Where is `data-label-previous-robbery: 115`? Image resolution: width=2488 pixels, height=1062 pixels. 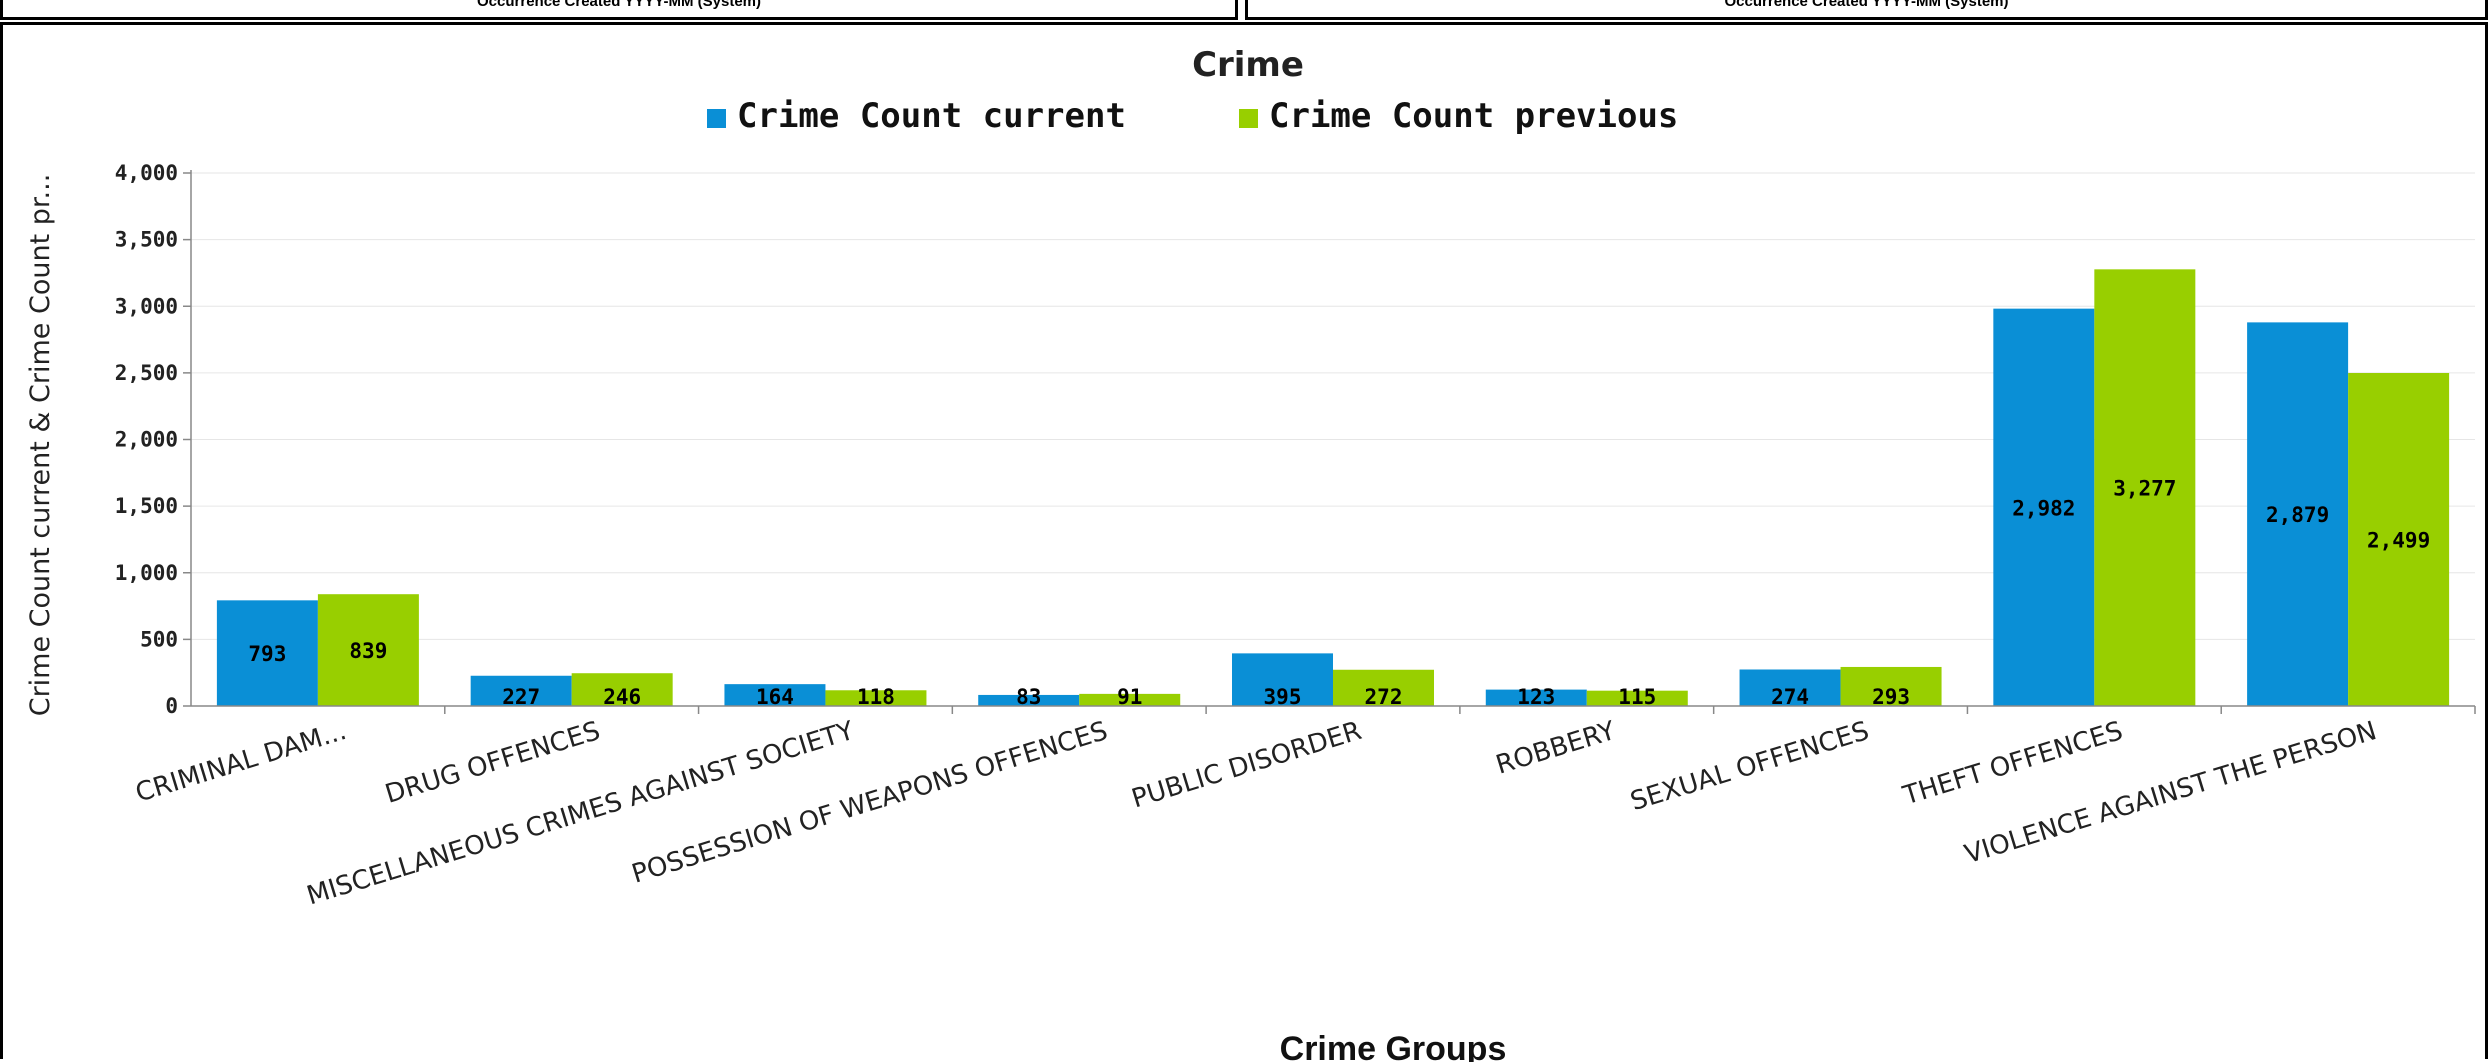 data-label-previous-robbery: 115 is located at coordinates (1637, 697).